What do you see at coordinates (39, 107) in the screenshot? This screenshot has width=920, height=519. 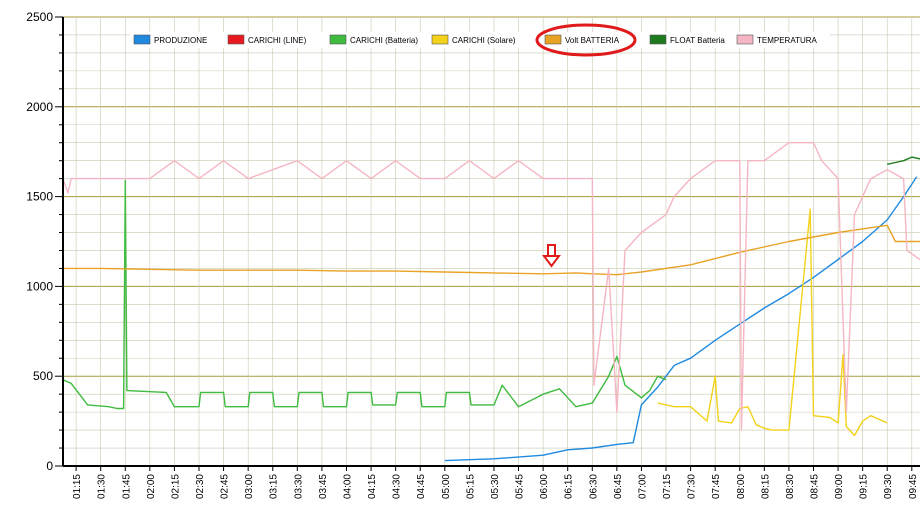 I see `y-tick-label: 2000` at bounding box center [39, 107].